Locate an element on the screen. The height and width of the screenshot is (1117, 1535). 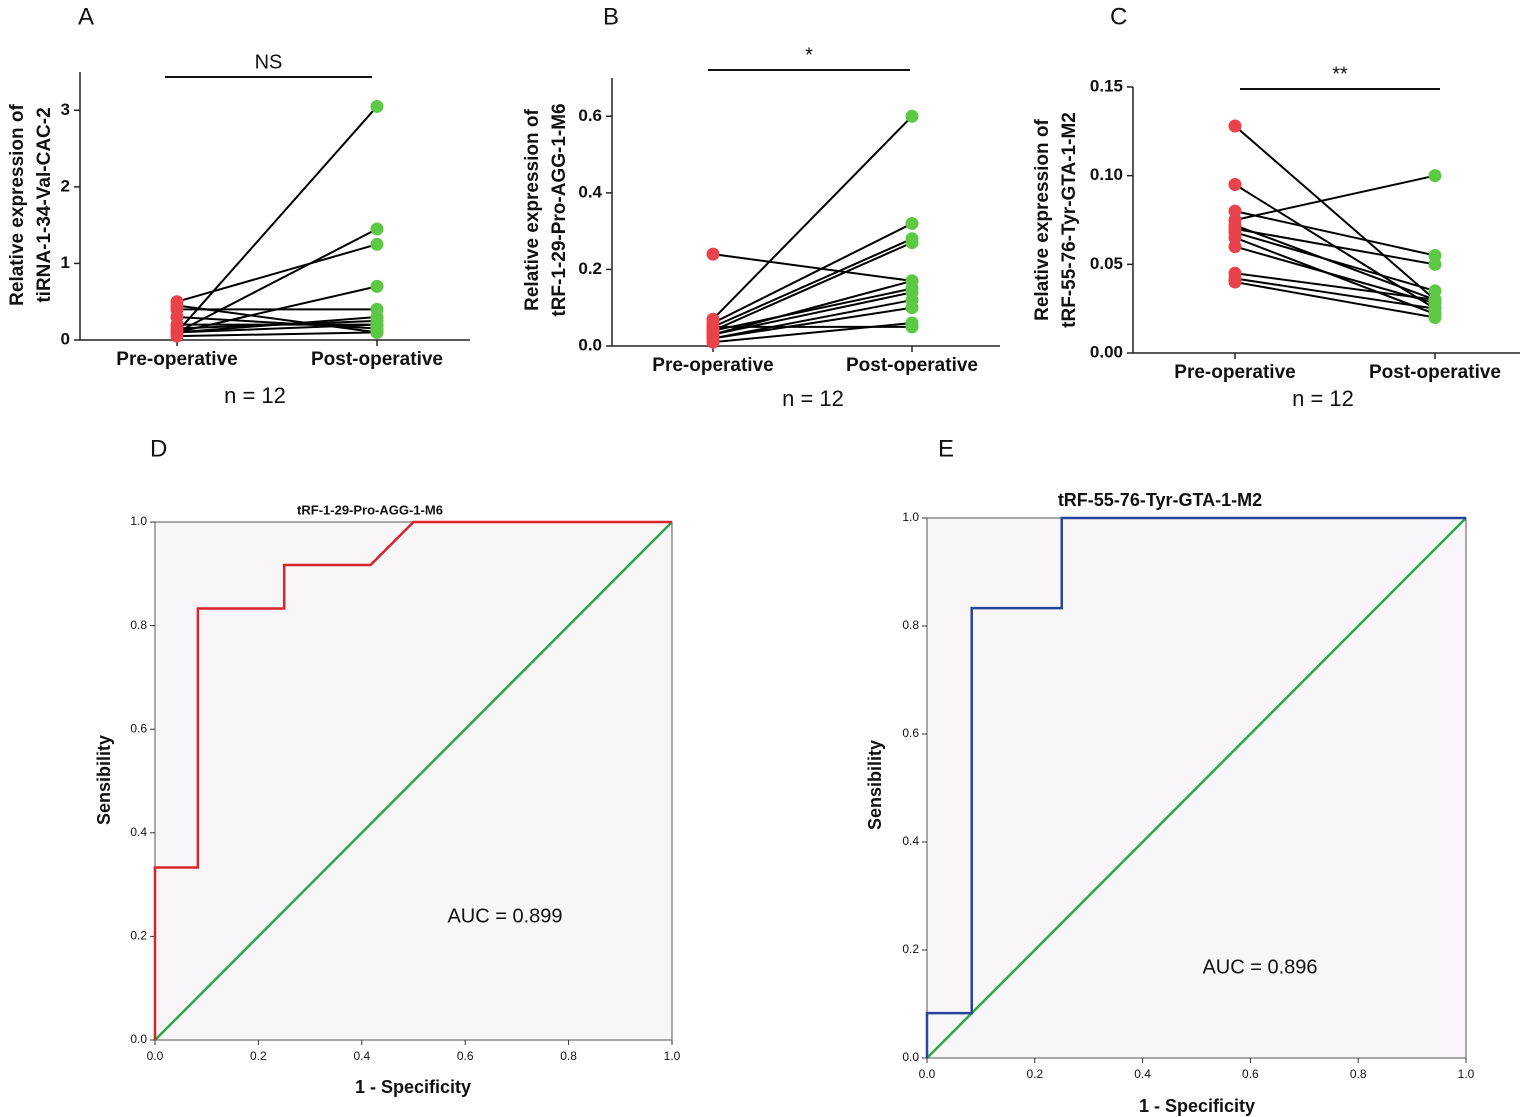
y-tick-label: 0.10 is located at coordinates (1106, 174).